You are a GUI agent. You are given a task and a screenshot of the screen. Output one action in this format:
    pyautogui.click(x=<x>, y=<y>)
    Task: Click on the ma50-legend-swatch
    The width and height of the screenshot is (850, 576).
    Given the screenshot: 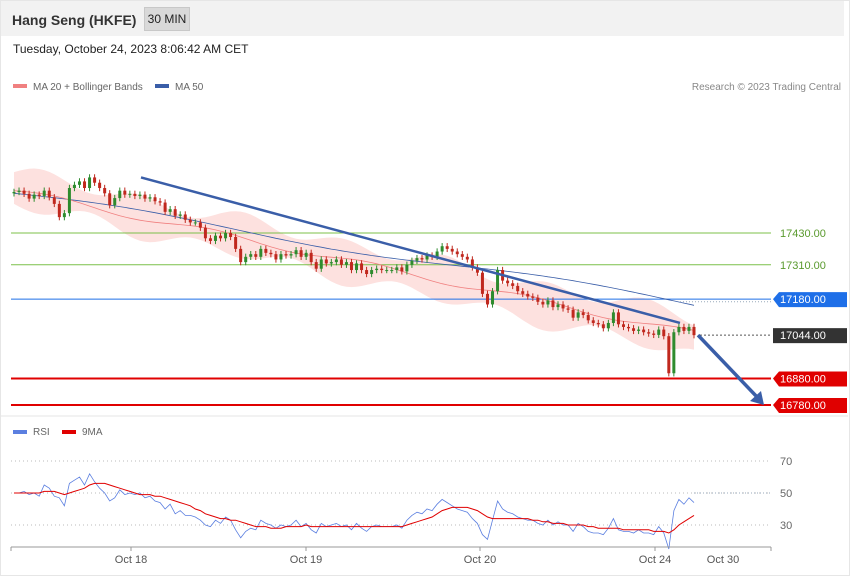 What is the action you would take?
    pyautogui.click(x=162, y=86)
    